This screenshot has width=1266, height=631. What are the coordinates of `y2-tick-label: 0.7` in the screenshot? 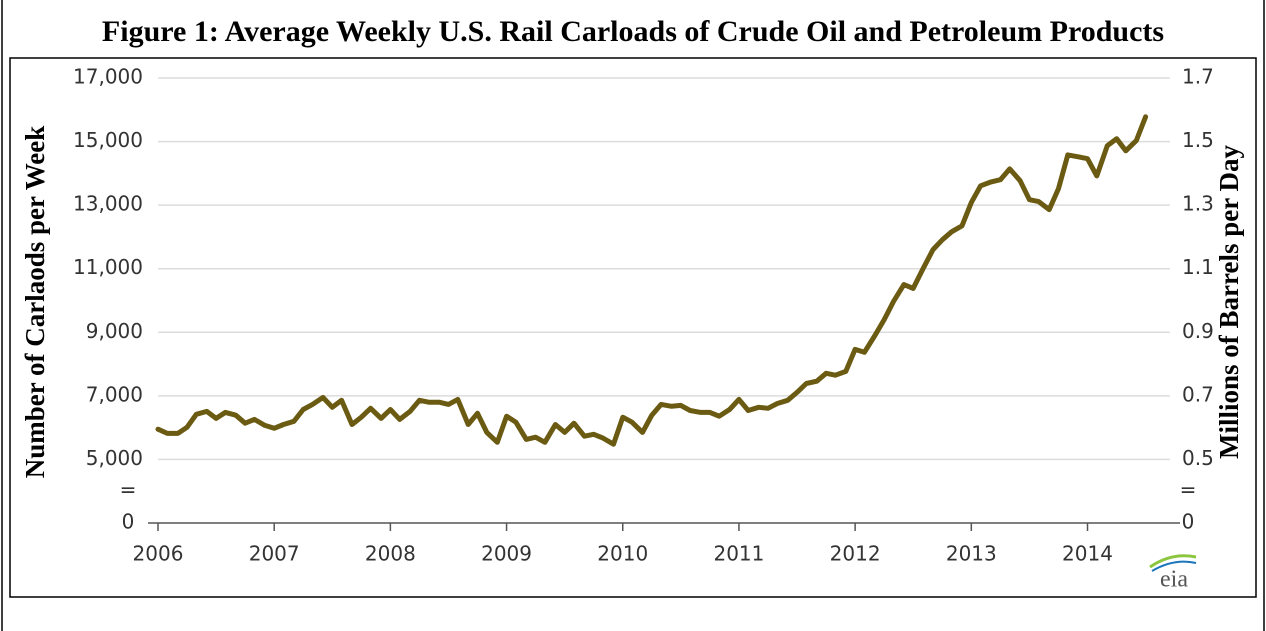 It's located at (1198, 394).